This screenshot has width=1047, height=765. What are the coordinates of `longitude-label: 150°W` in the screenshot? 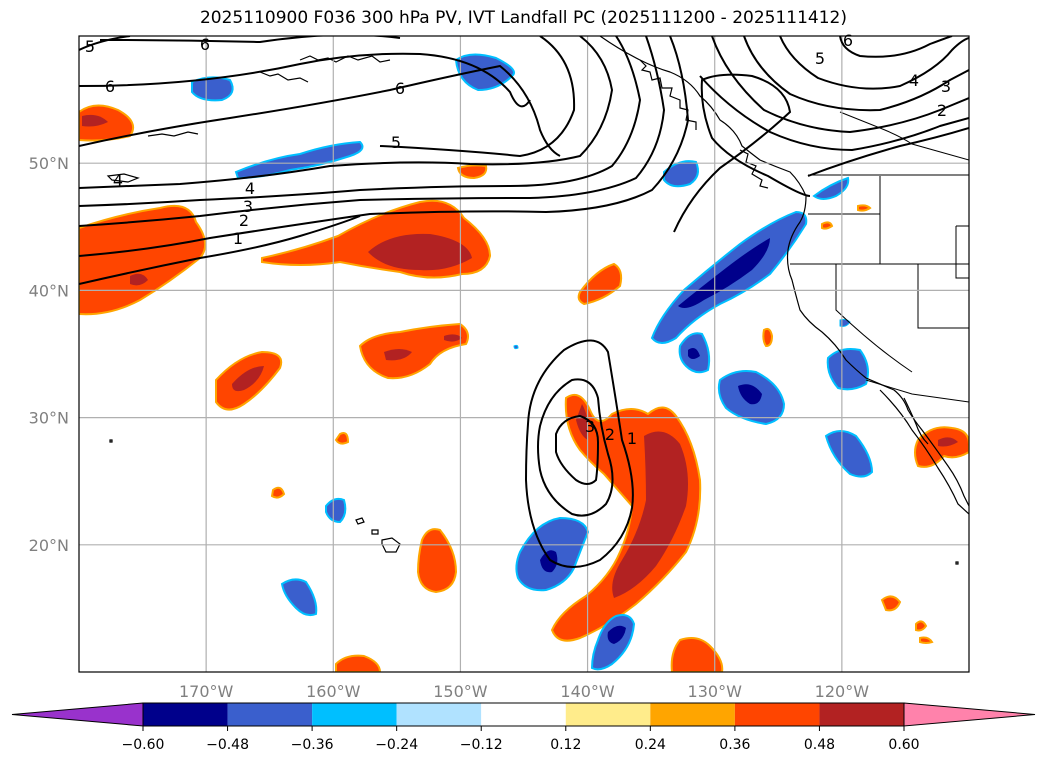 It's located at (460, 691).